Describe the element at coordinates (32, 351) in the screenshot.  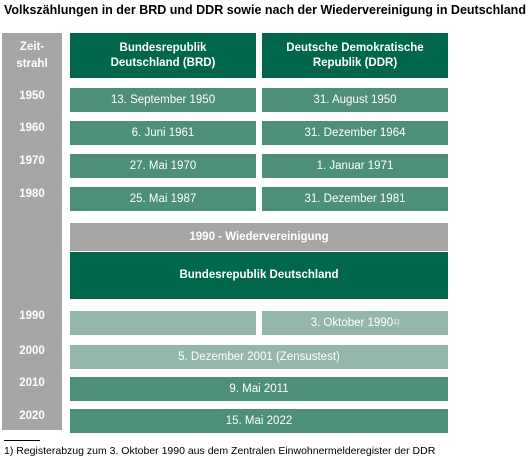
I see `timeline-year-2000: 2000` at that location.